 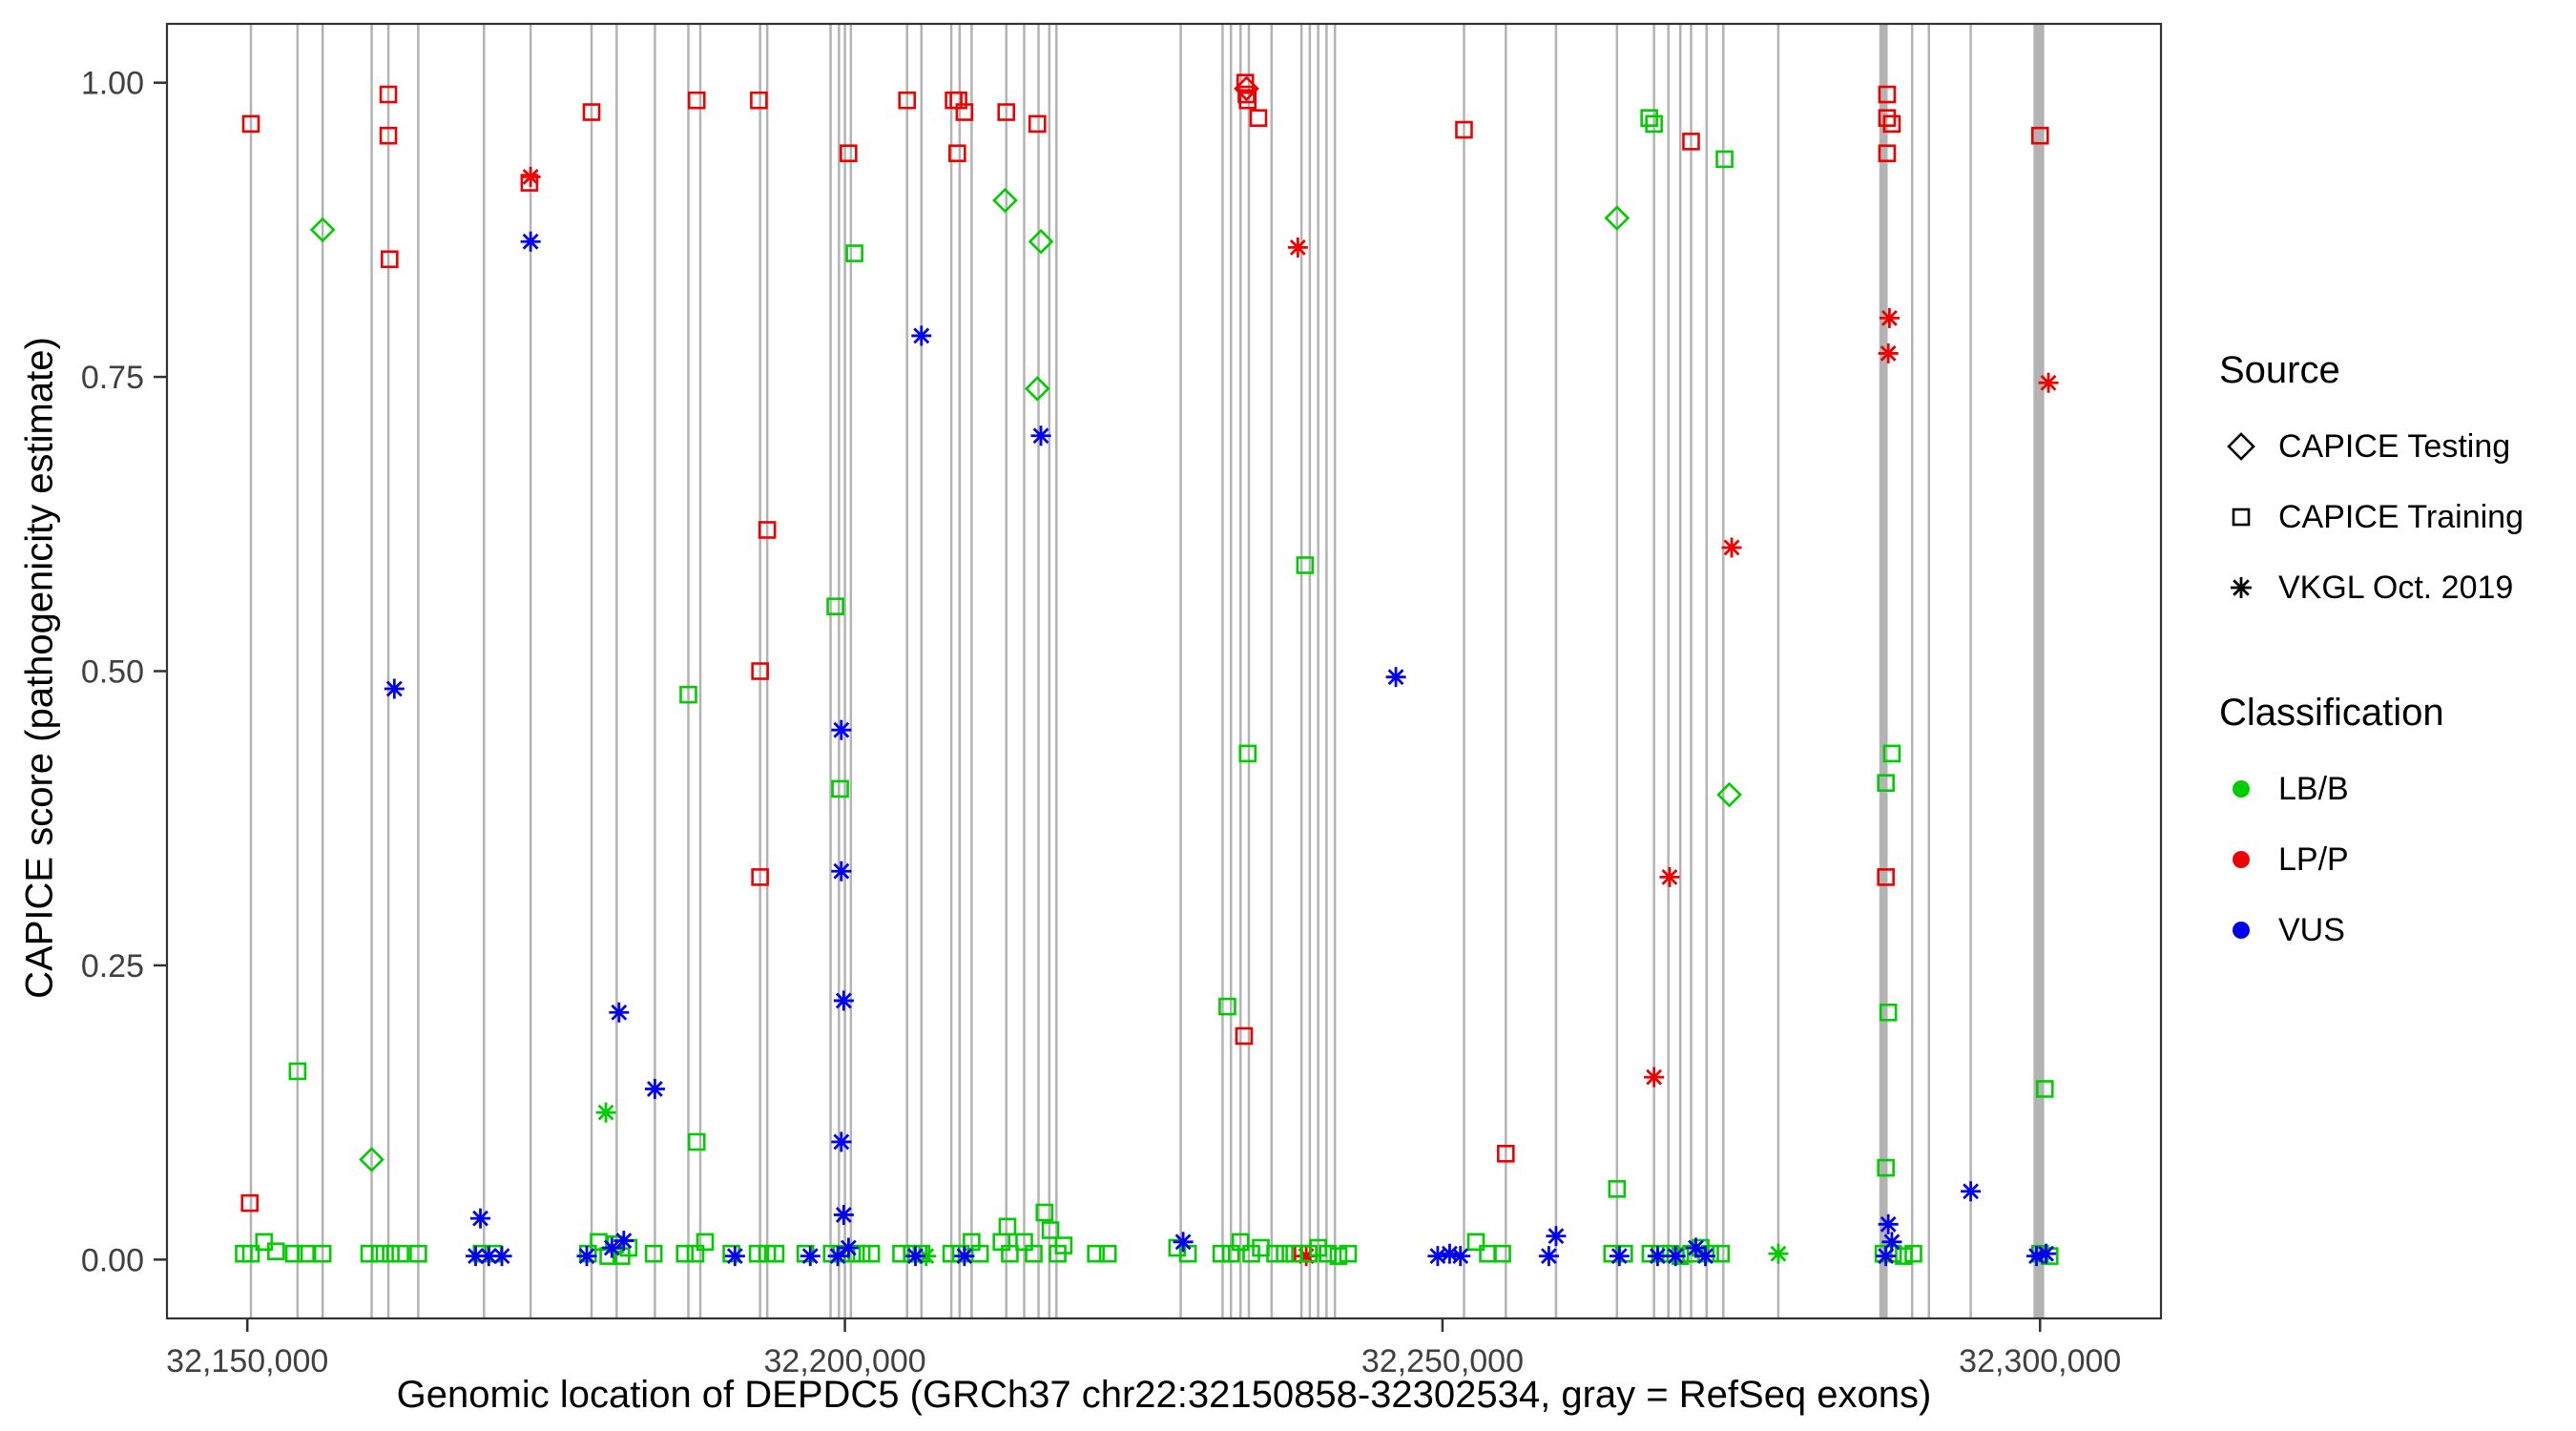 What do you see at coordinates (2040, 1361) in the screenshot?
I see `x-tick-label: 32,300,000` at bounding box center [2040, 1361].